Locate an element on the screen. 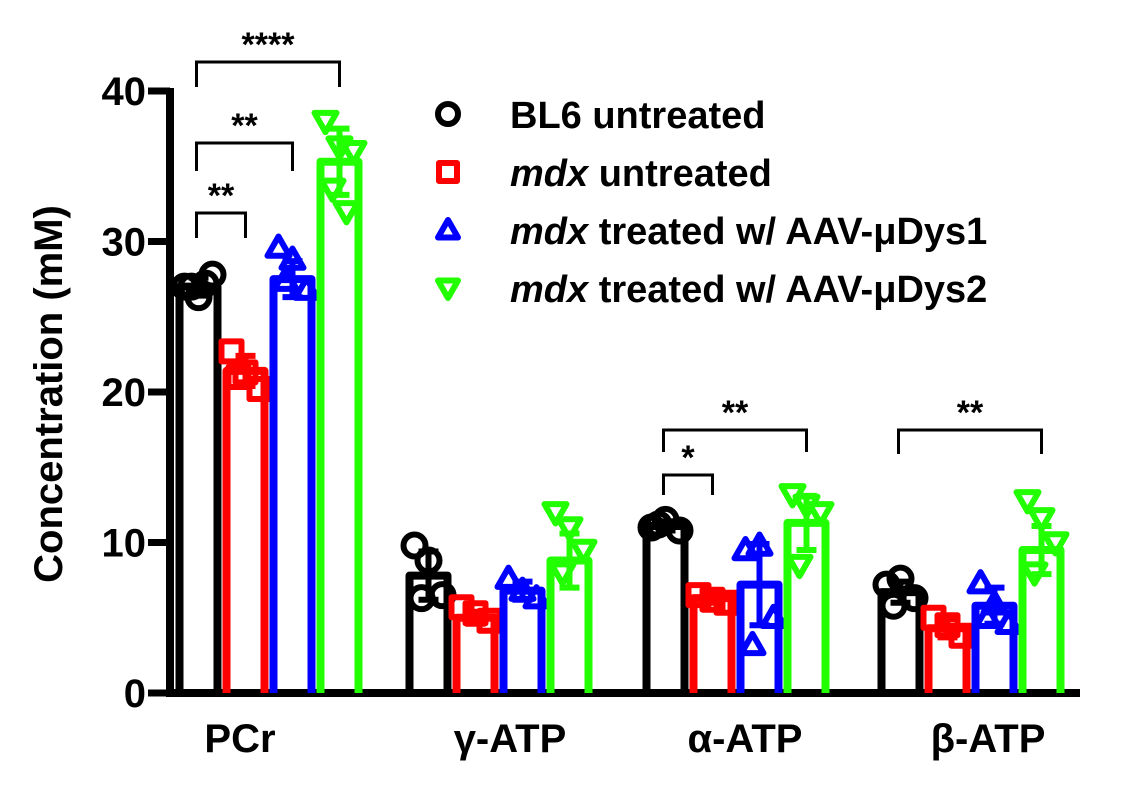  legend-item: mdx treated w/ AAV-μDys2 is located at coordinates (711, 290).